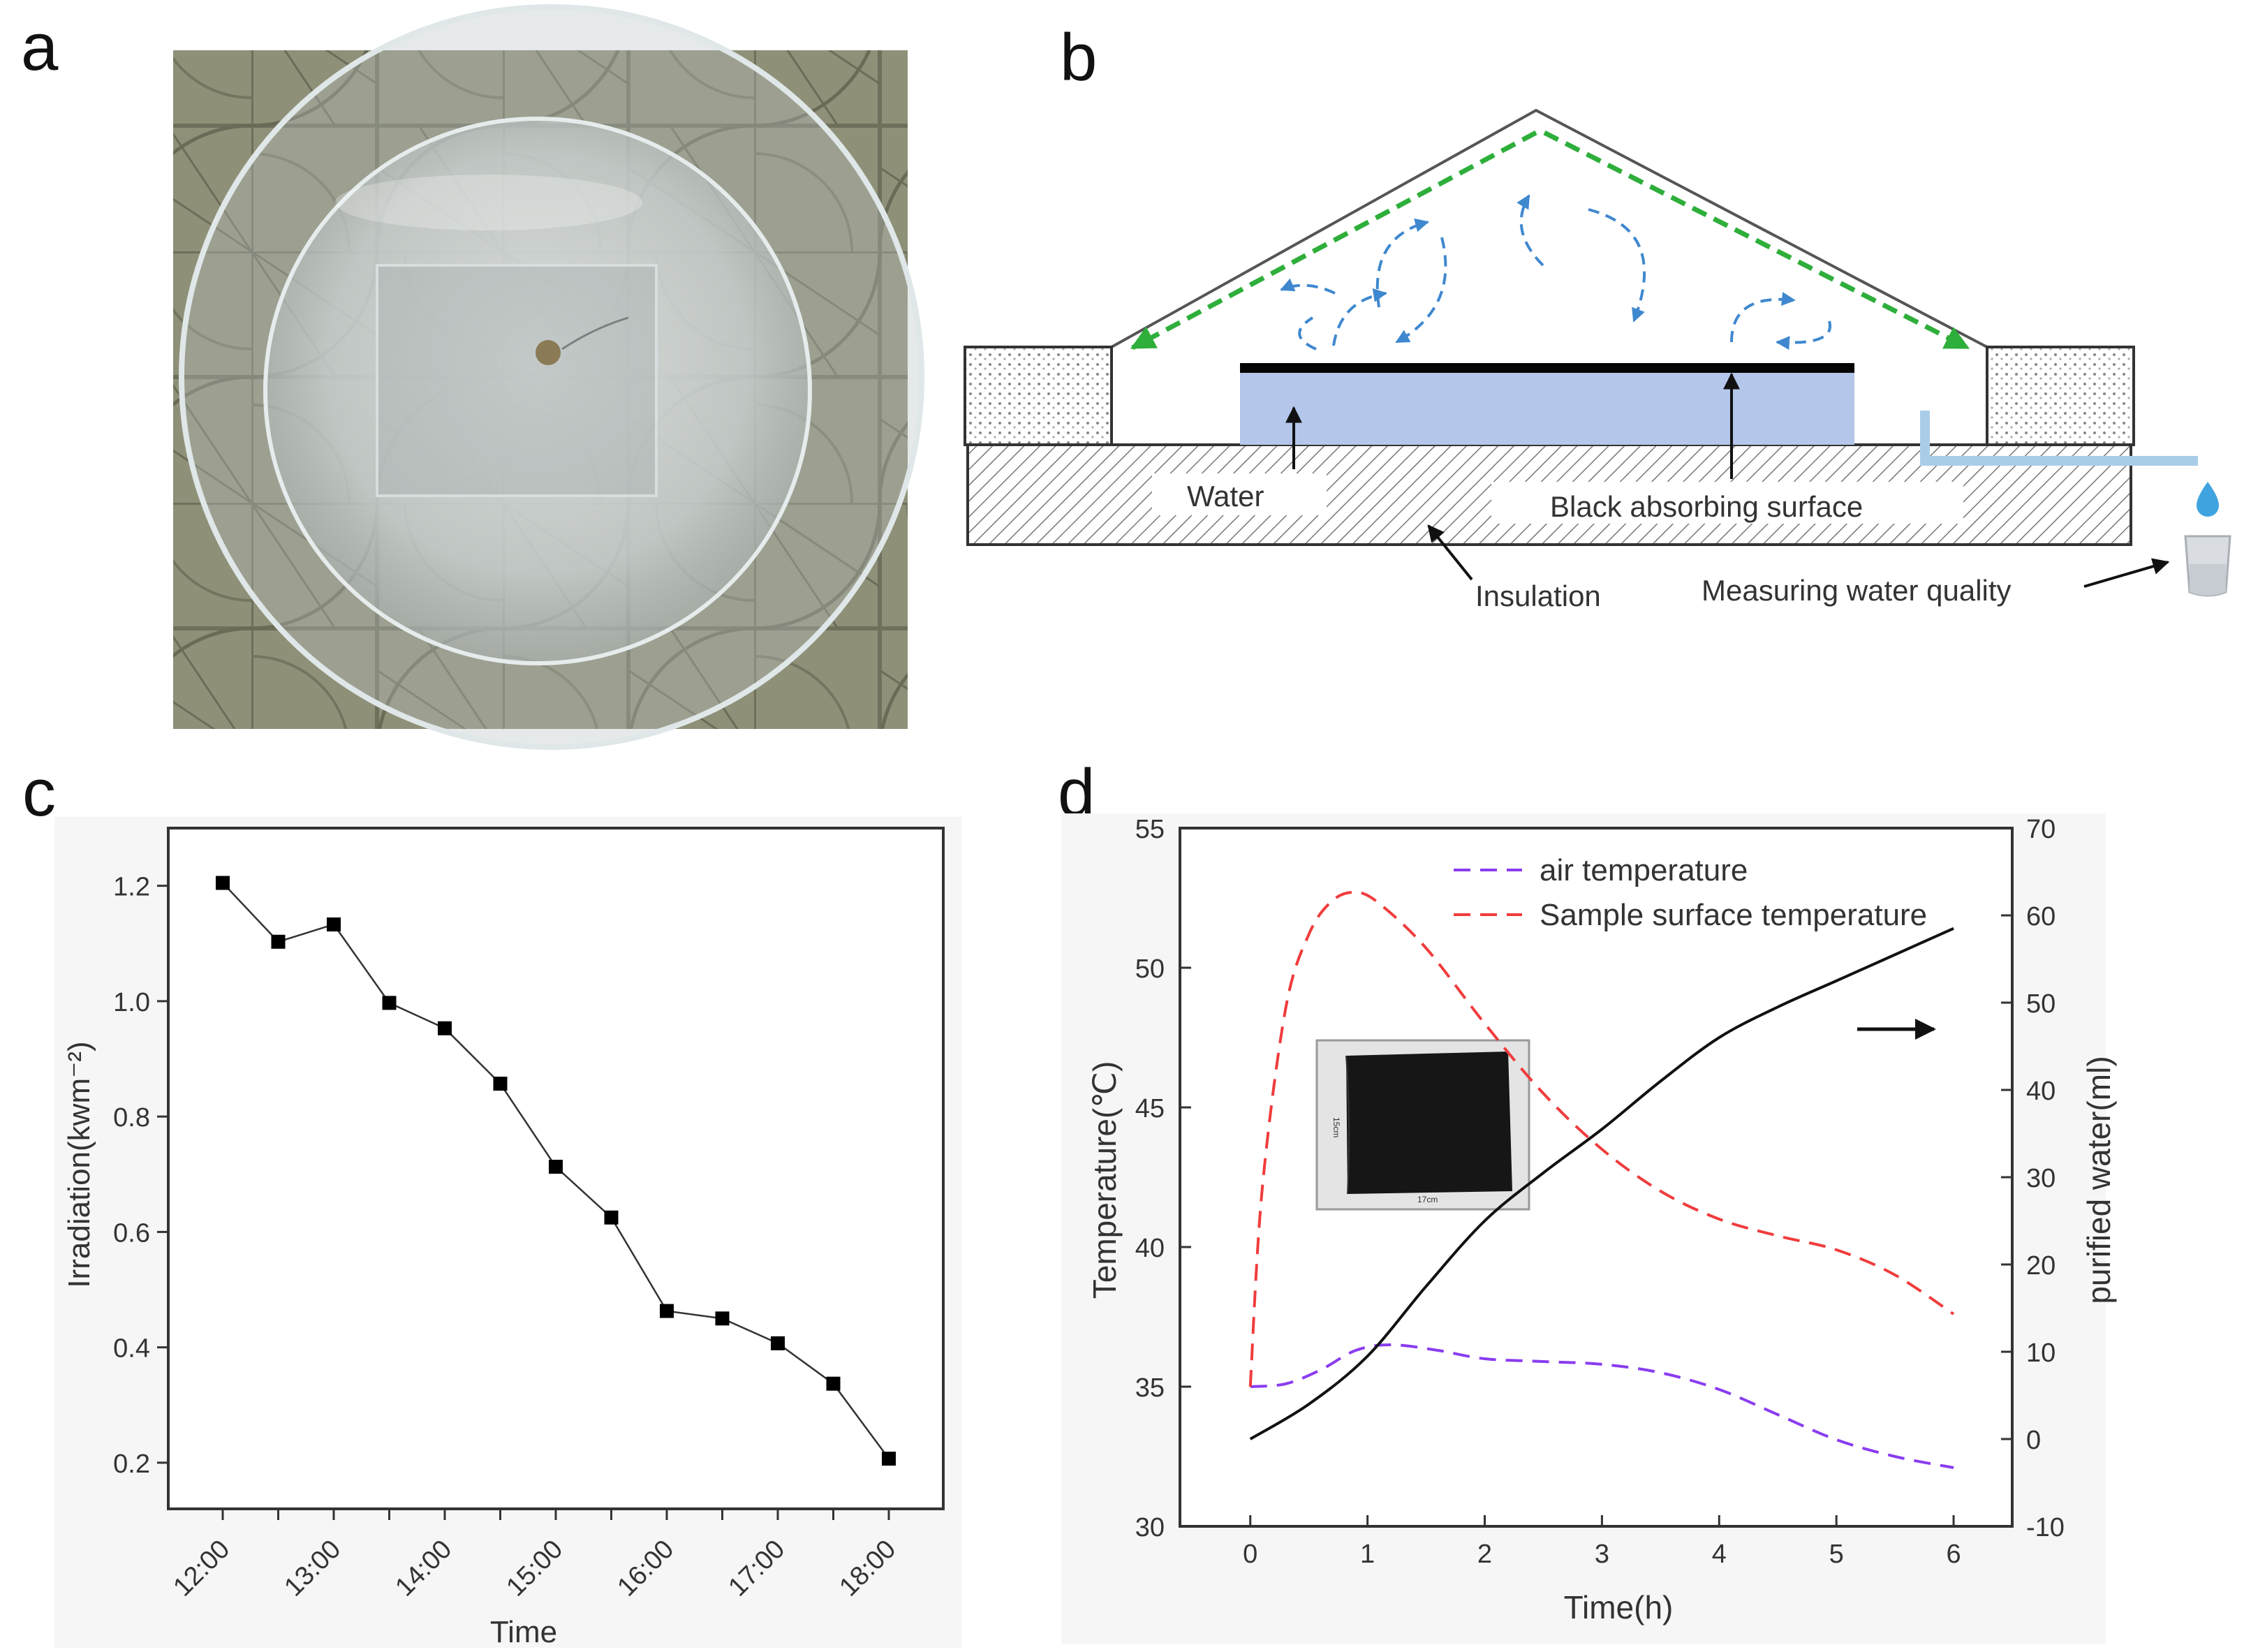 Image resolution: width=2251 pixels, height=1652 pixels. What do you see at coordinates (1150, 1248) in the screenshot?
I see `chart-d-y-tick-label: 40` at bounding box center [1150, 1248].